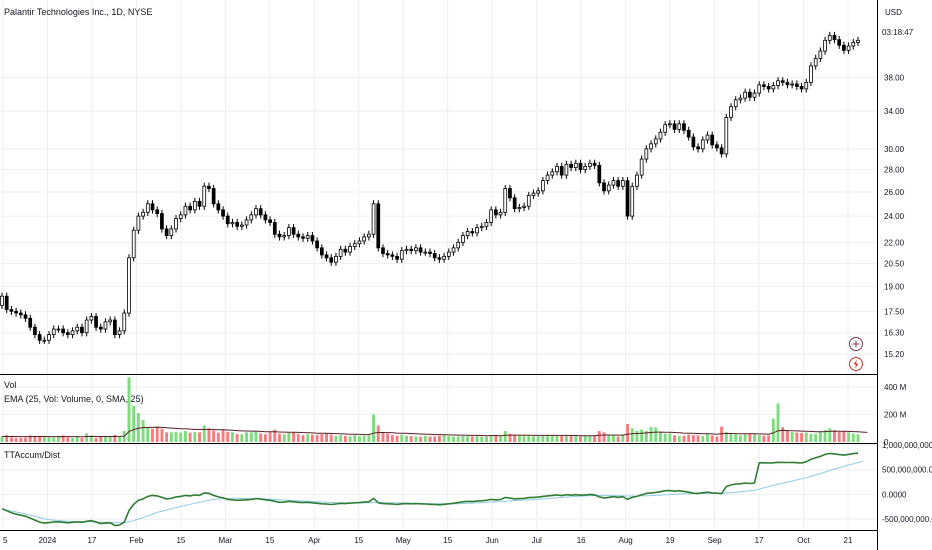  I want to click on price-tick-label: 28.00, so click(894, 170).